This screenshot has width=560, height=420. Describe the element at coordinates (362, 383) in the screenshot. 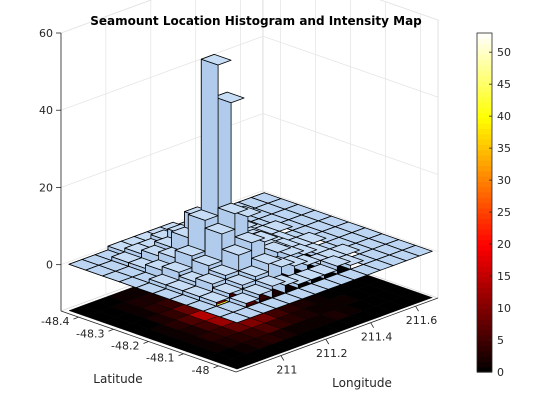

I see `x-axis-label: Longitude` at that location.